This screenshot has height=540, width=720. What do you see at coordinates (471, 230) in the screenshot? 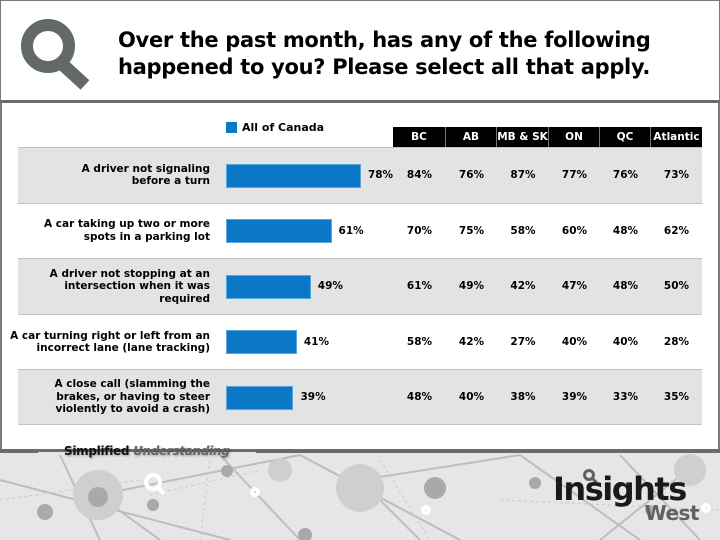
I see `region-value-cell: 75%` at bounding box center [471, 230].